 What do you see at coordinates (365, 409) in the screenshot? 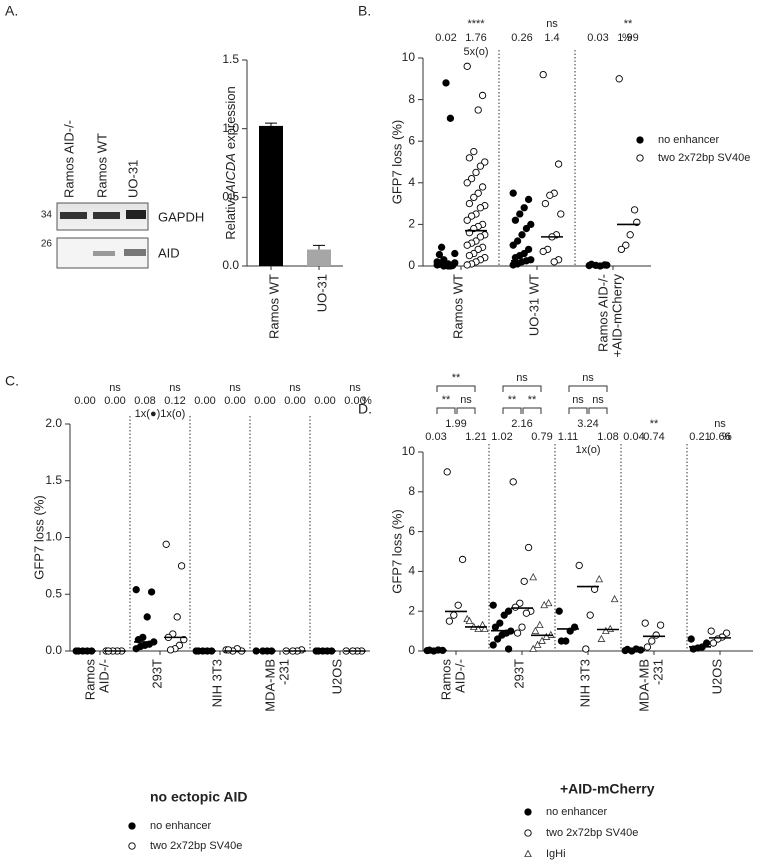
I see `panel-label: D.` at bounding box center [365, 409].